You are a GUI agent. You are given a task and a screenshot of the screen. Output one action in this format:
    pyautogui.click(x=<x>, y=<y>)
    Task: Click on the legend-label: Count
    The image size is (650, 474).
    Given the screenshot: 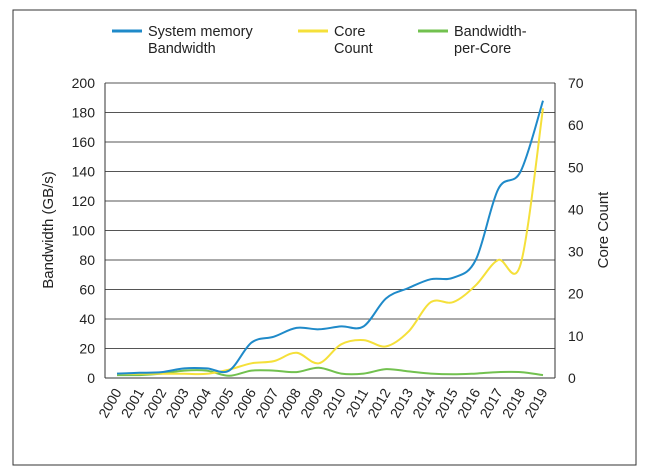 What is the action you would take?
    pyautogui.click(x=353, y=49)
    